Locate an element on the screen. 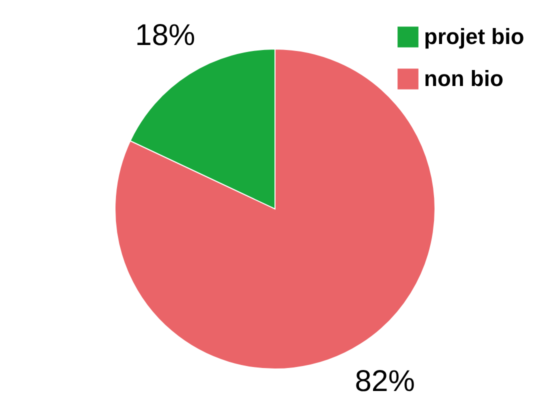  legend-label: projet bio is located at coordinates (474, 36).